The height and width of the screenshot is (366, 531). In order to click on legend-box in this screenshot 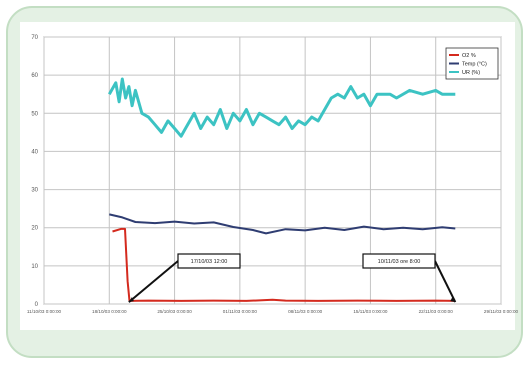, I will do `click(472, 63)`.